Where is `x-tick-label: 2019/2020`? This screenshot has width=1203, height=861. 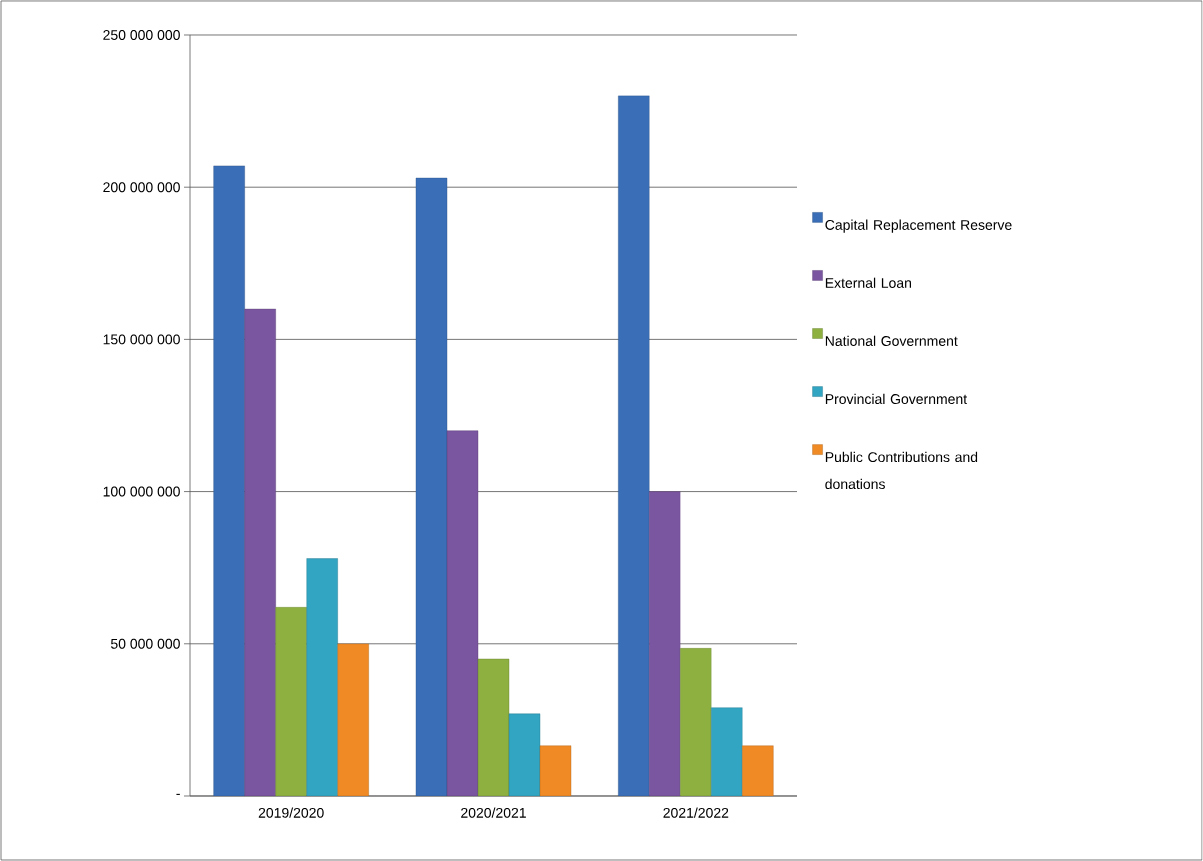
x-tick-label: 2019/2020 is located at coordinates (291, 812).